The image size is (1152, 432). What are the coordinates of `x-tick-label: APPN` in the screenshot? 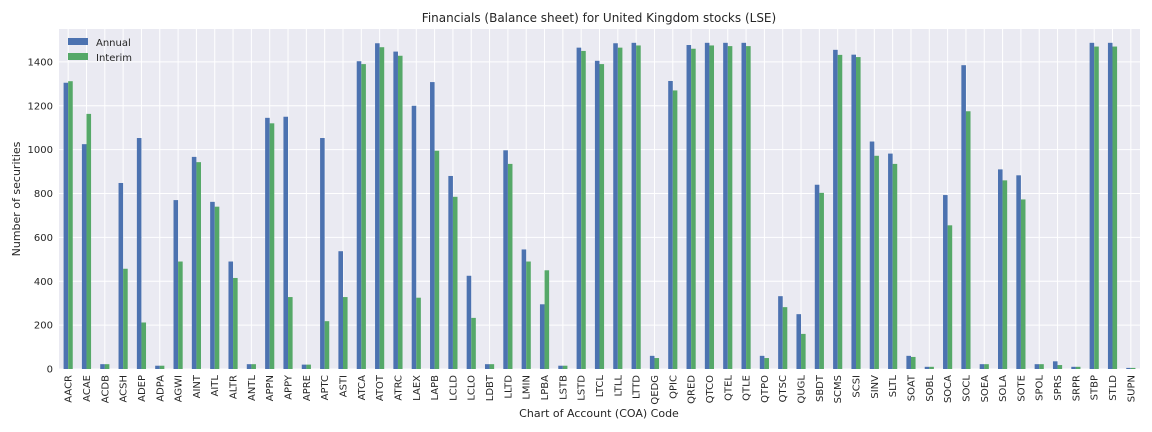 It's located at (270, 388).